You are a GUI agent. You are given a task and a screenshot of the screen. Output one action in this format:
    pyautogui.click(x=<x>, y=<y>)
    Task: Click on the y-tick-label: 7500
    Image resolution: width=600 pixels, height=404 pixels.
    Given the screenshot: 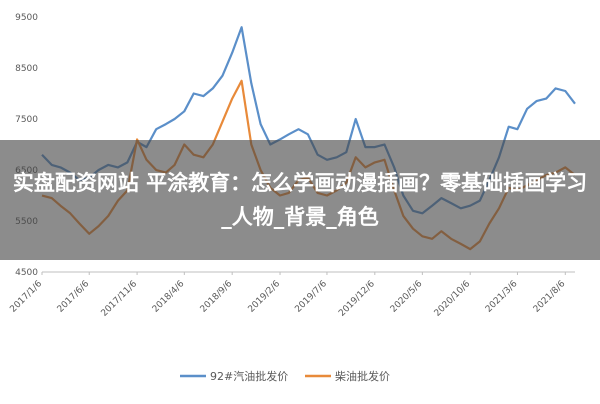 What is the action you would take?
    pyautogui.click(x=26, y=120)
    